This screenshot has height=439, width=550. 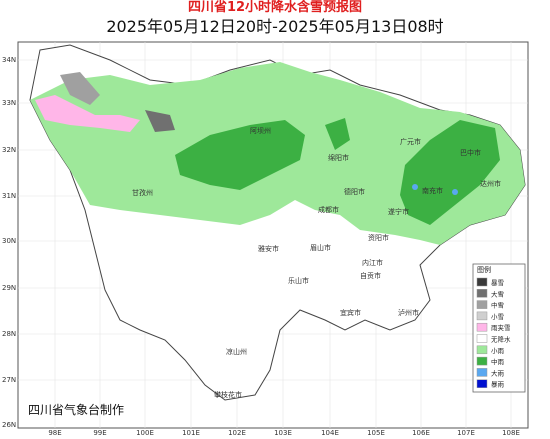 What do you see at coordinates (466, 433) in the screenshot?
I see `lon-label: 107E` at bounding box center [466, 433].